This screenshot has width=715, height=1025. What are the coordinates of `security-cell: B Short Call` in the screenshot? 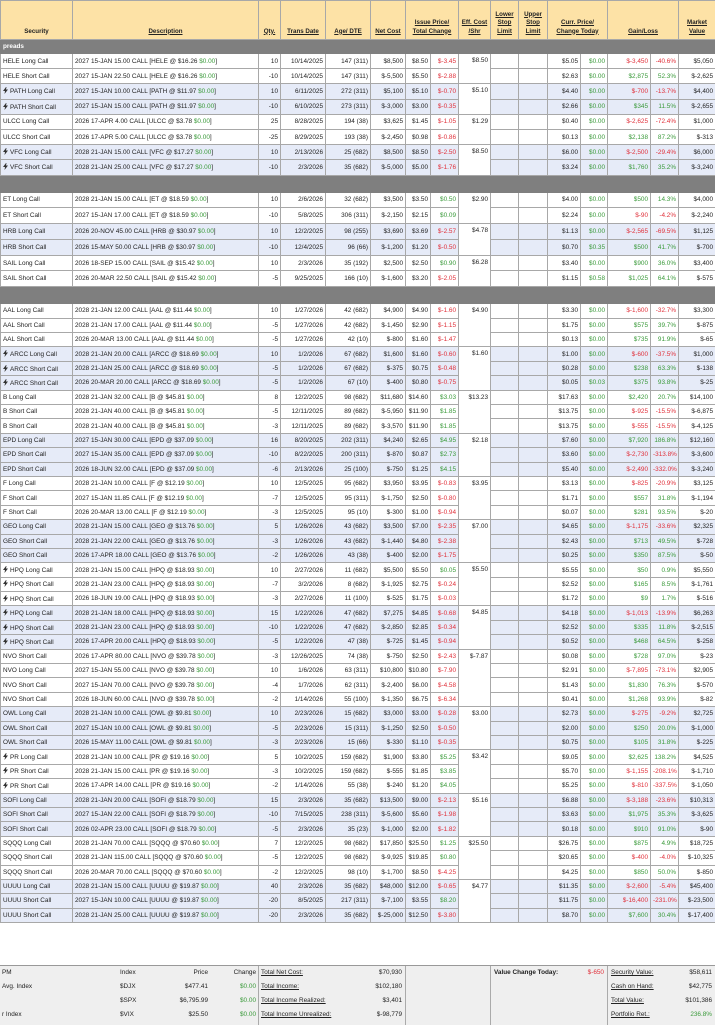 It's located at (37, 426).